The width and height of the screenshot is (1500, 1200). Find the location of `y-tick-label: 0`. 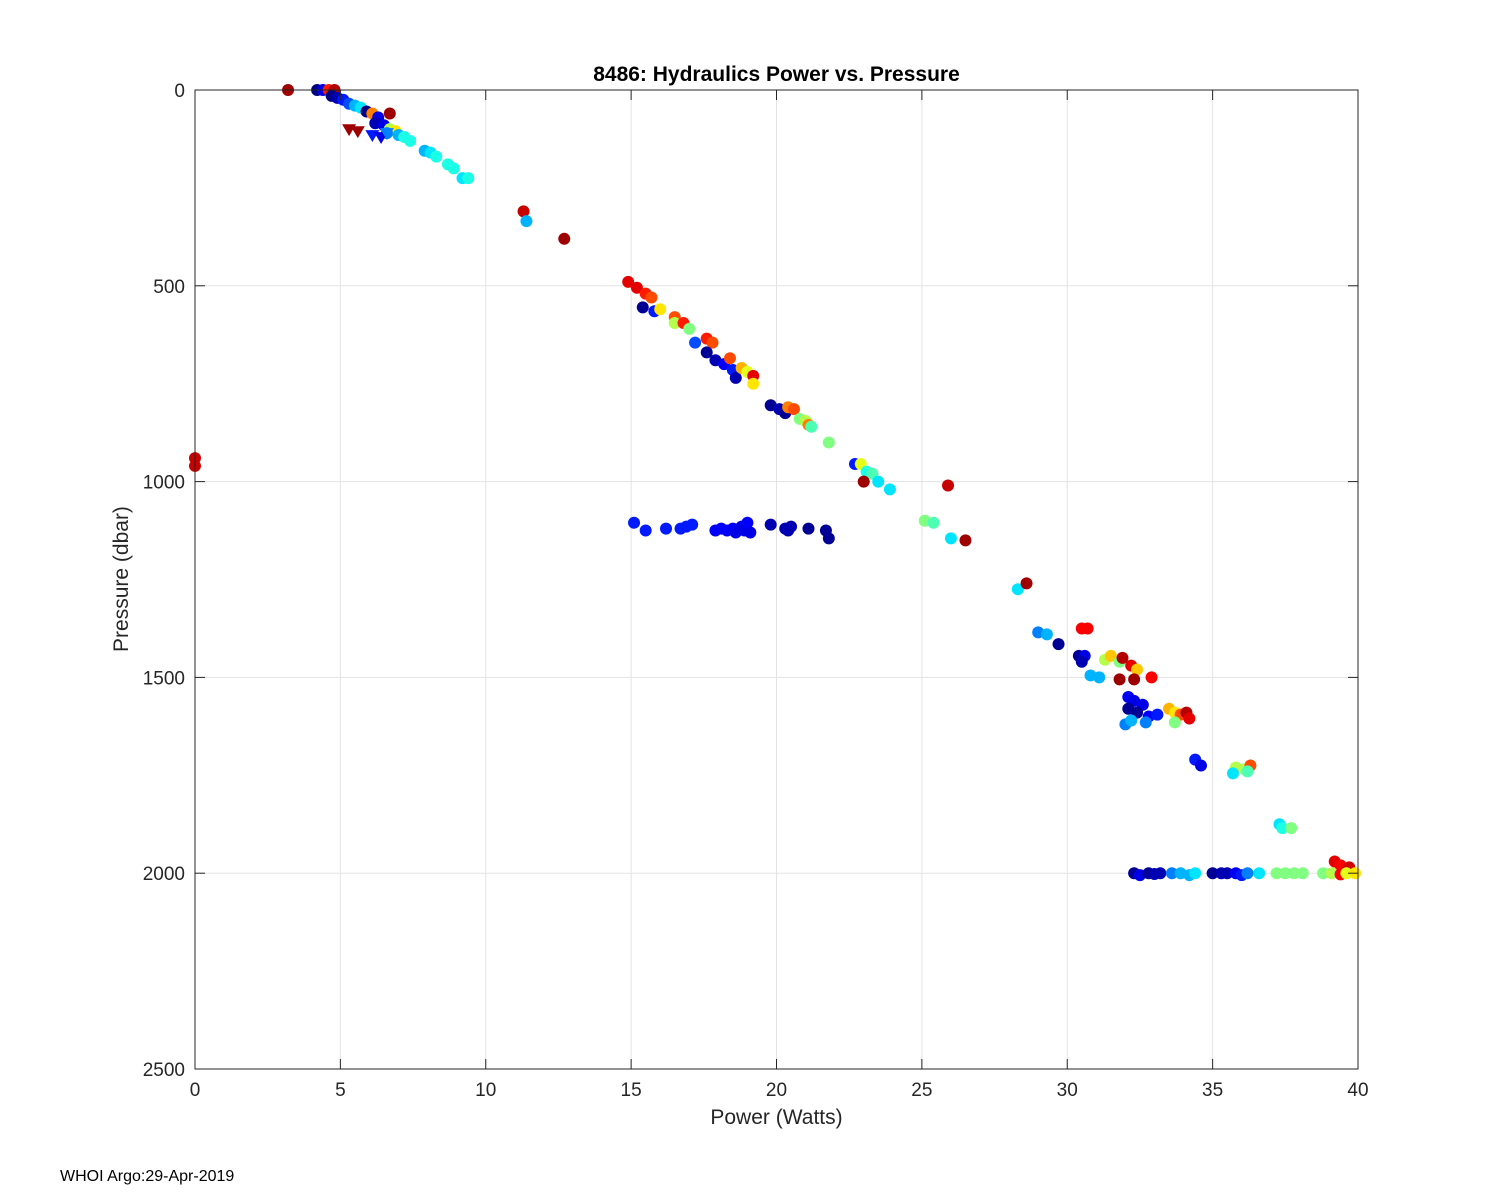

y-tick-label: 0 is located at coordinates (179, 91).